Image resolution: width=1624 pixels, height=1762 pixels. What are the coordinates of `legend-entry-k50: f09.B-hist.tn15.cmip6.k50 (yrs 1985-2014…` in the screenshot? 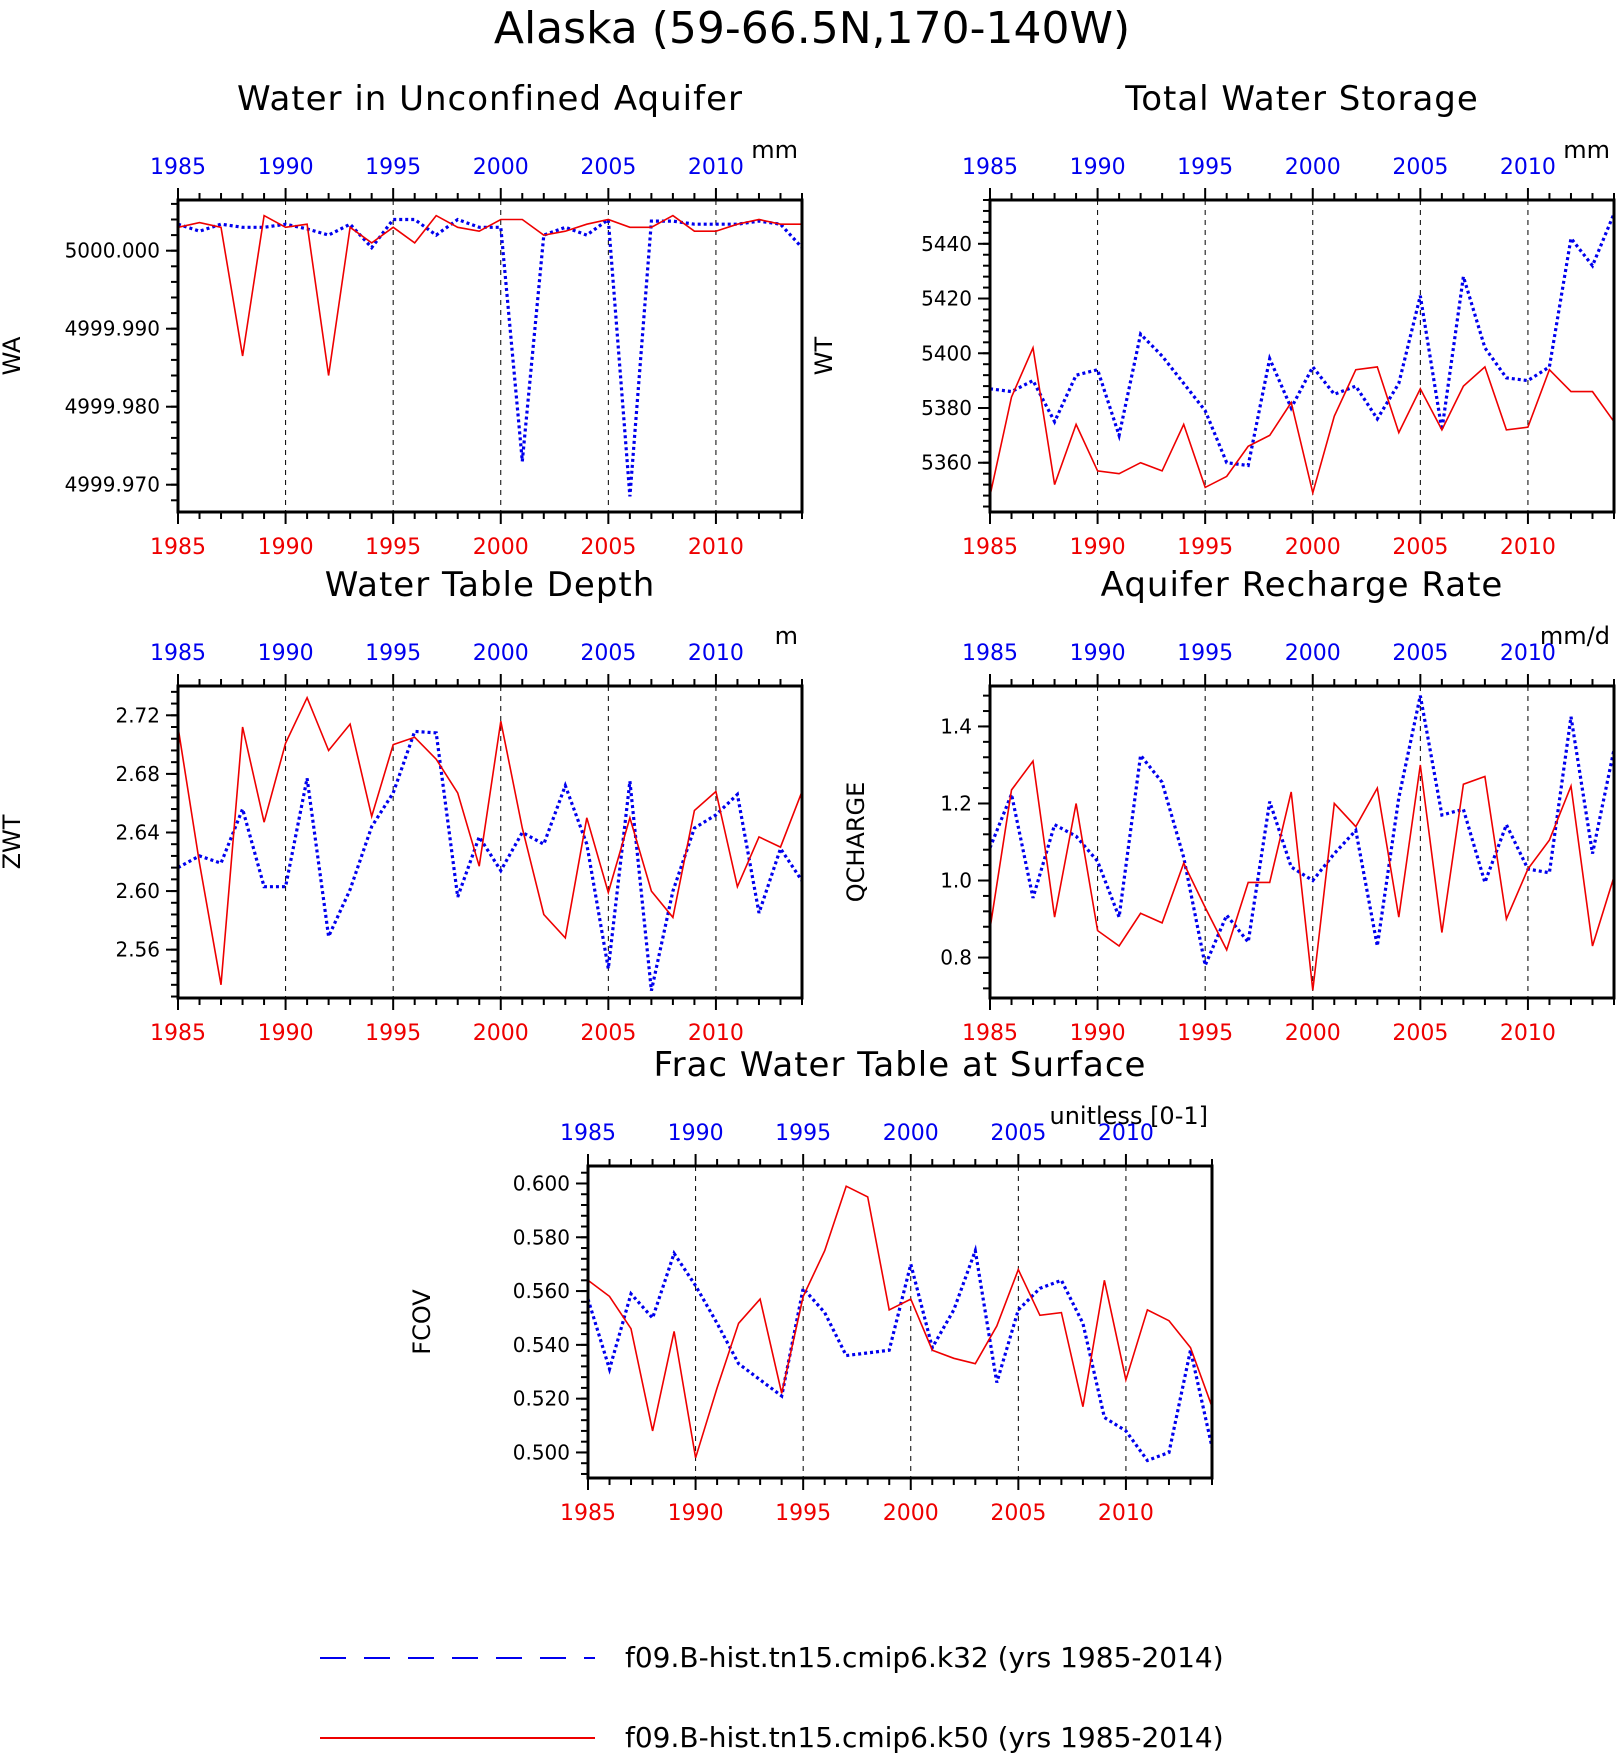 It's located at (810, 1738).